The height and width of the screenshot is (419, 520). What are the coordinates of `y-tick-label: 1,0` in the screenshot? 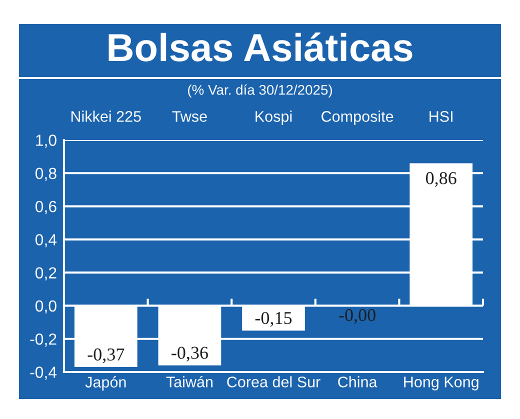 It's located at (46, 141).